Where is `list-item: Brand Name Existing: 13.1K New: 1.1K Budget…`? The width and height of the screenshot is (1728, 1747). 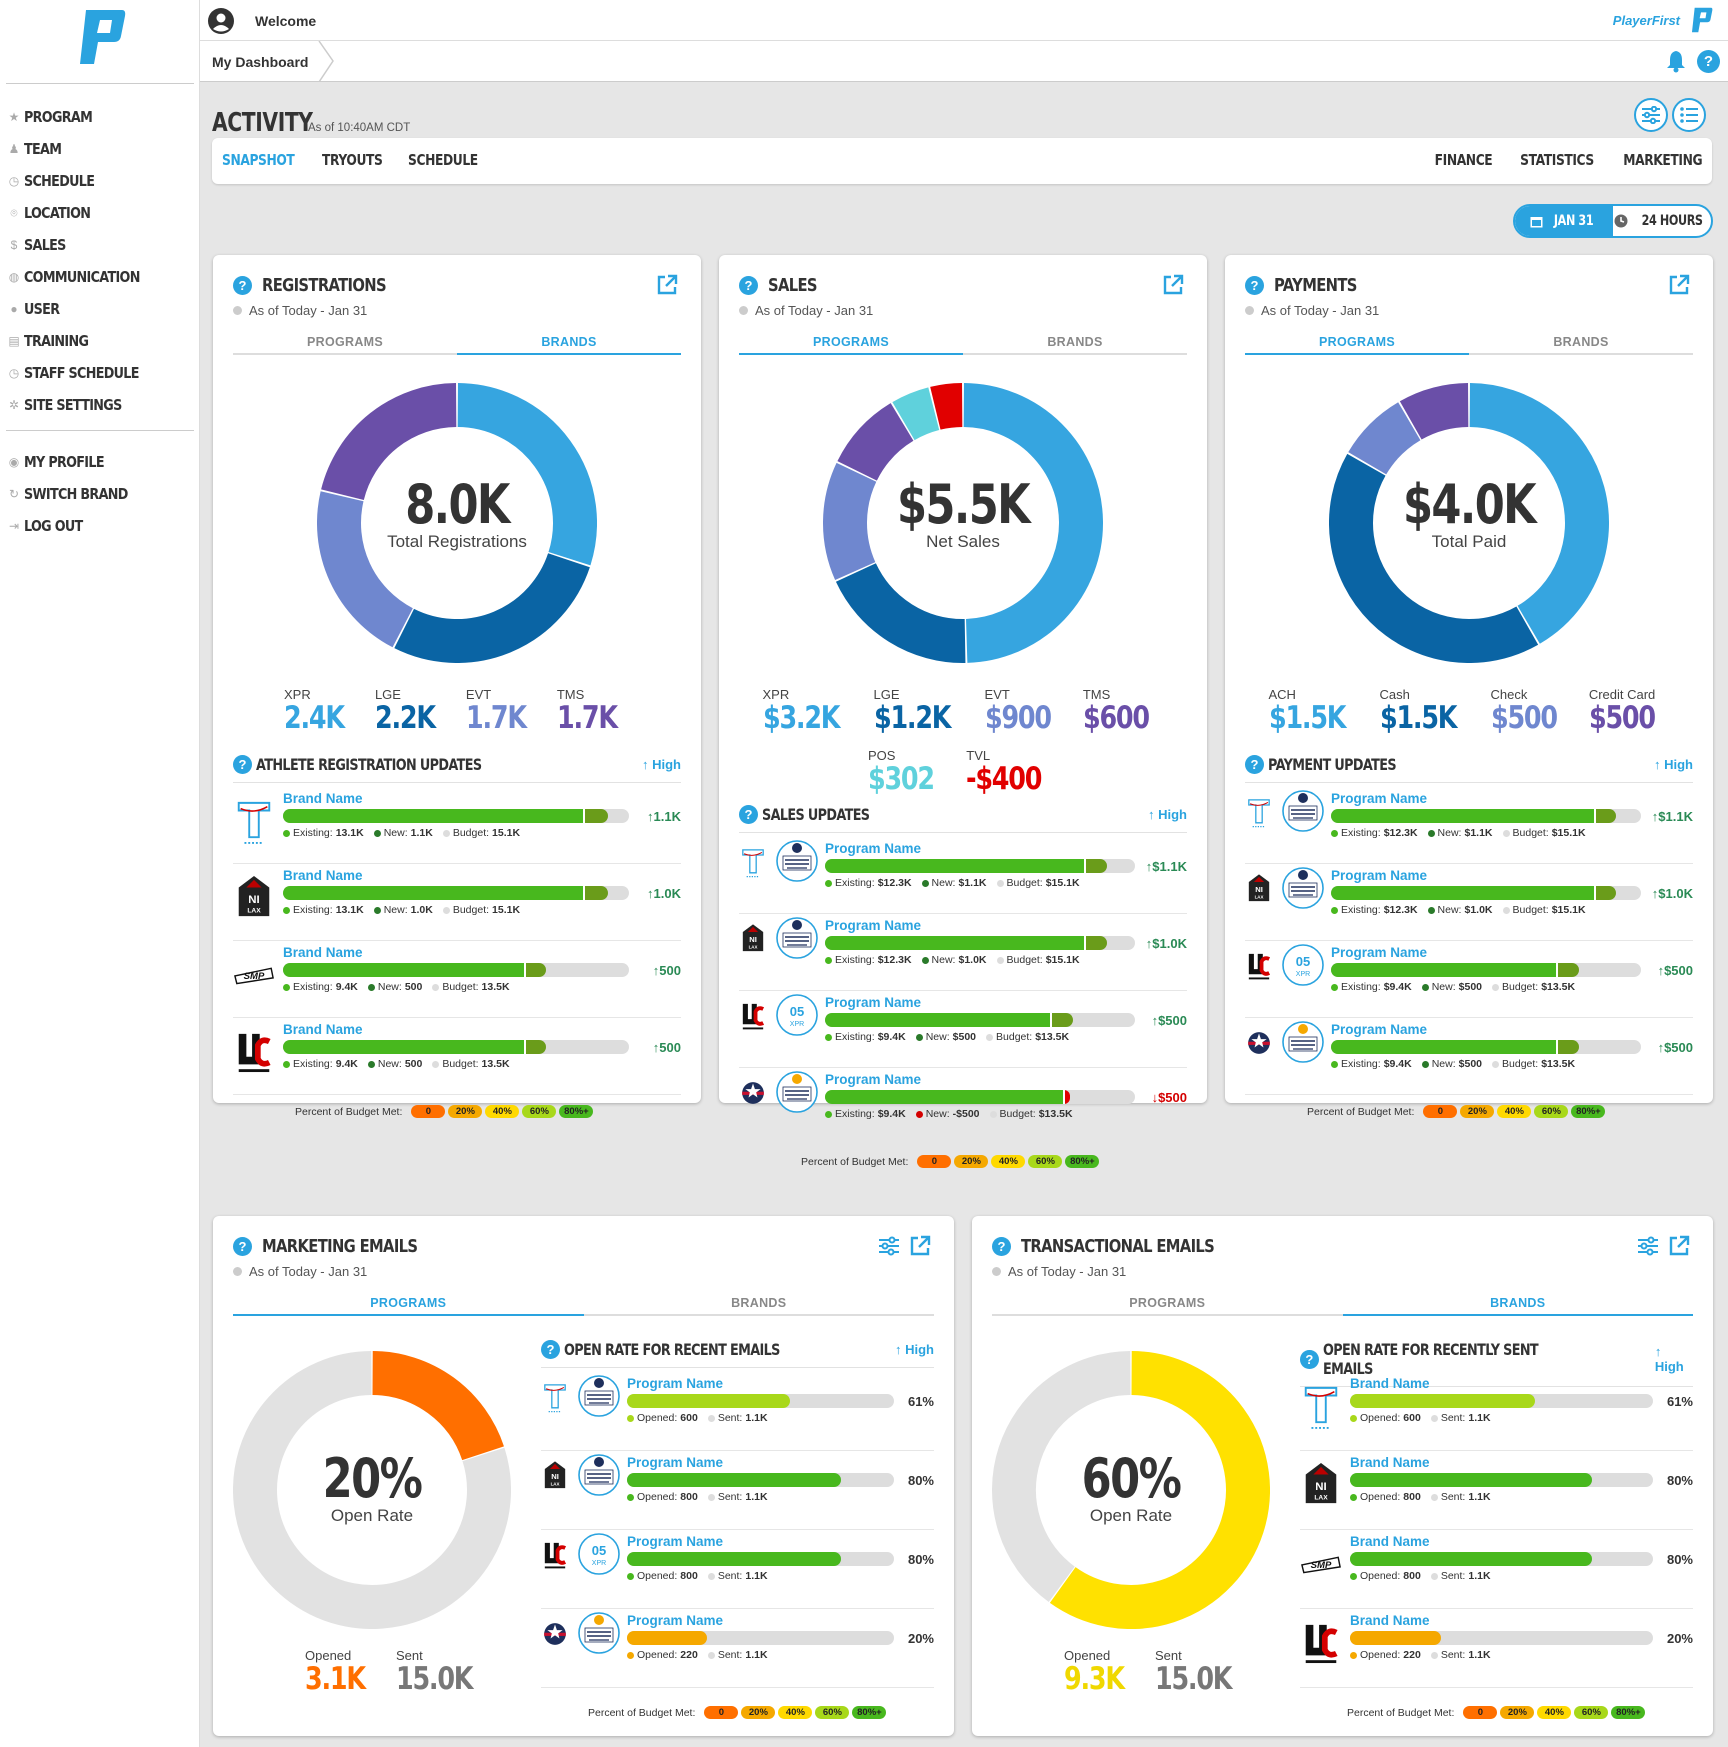
list-item: Brand Name Existing: 13.1K New: 1.1K Budget… is located at coordinates (457, 825).